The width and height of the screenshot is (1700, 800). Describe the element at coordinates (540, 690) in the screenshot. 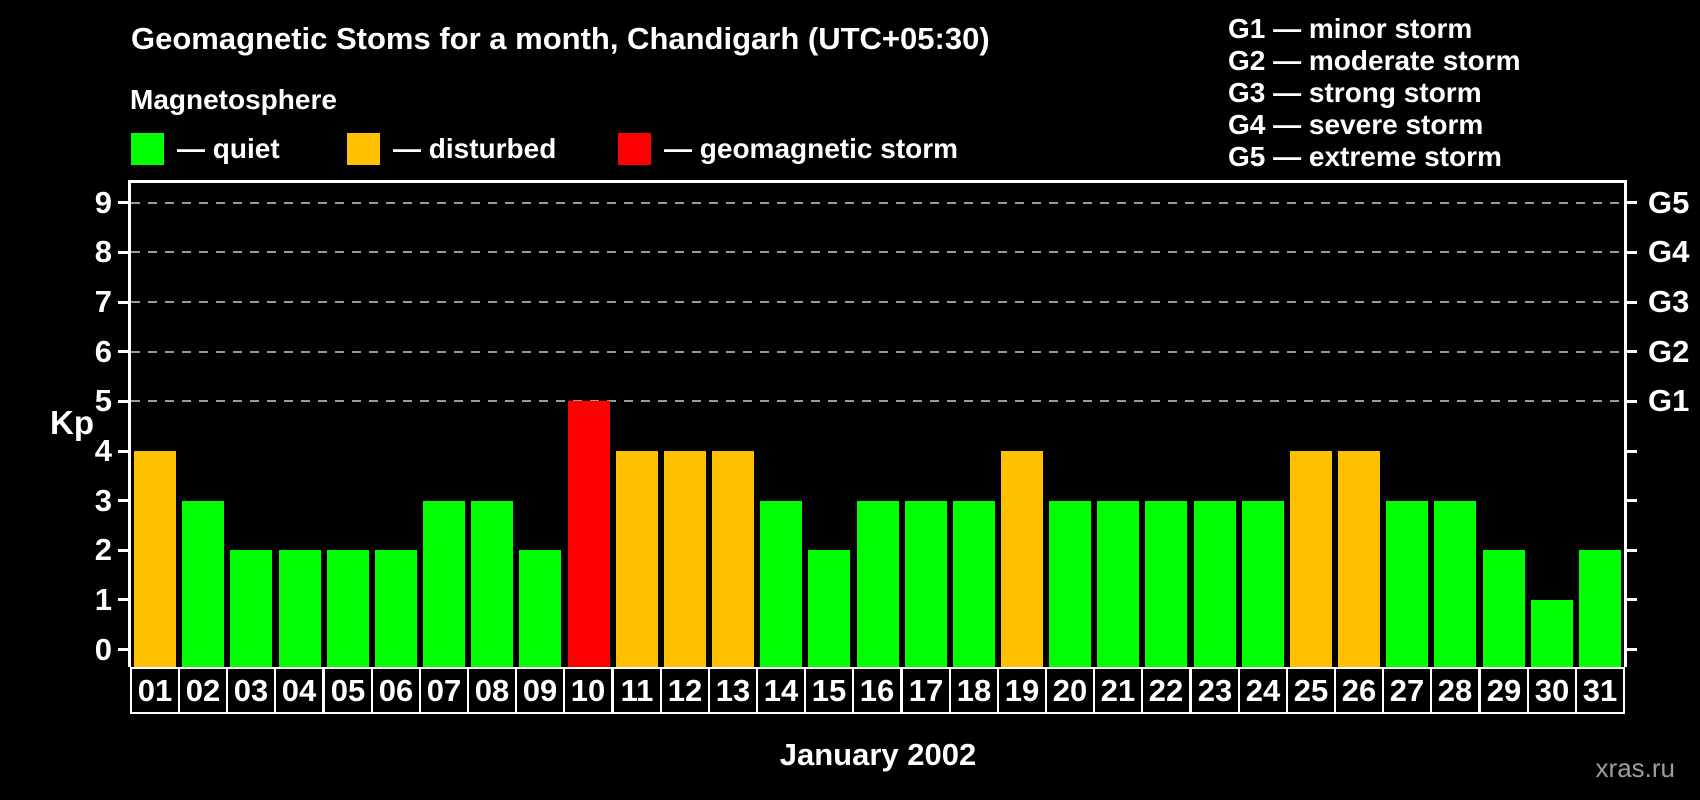

I see `day-label-09: 09` at that location.